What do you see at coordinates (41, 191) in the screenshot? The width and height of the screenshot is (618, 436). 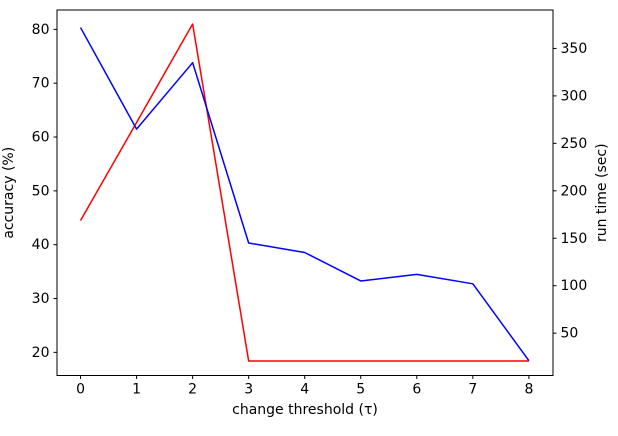 I see `y-left-tick-label: 50` at bounding box center [41, 191].